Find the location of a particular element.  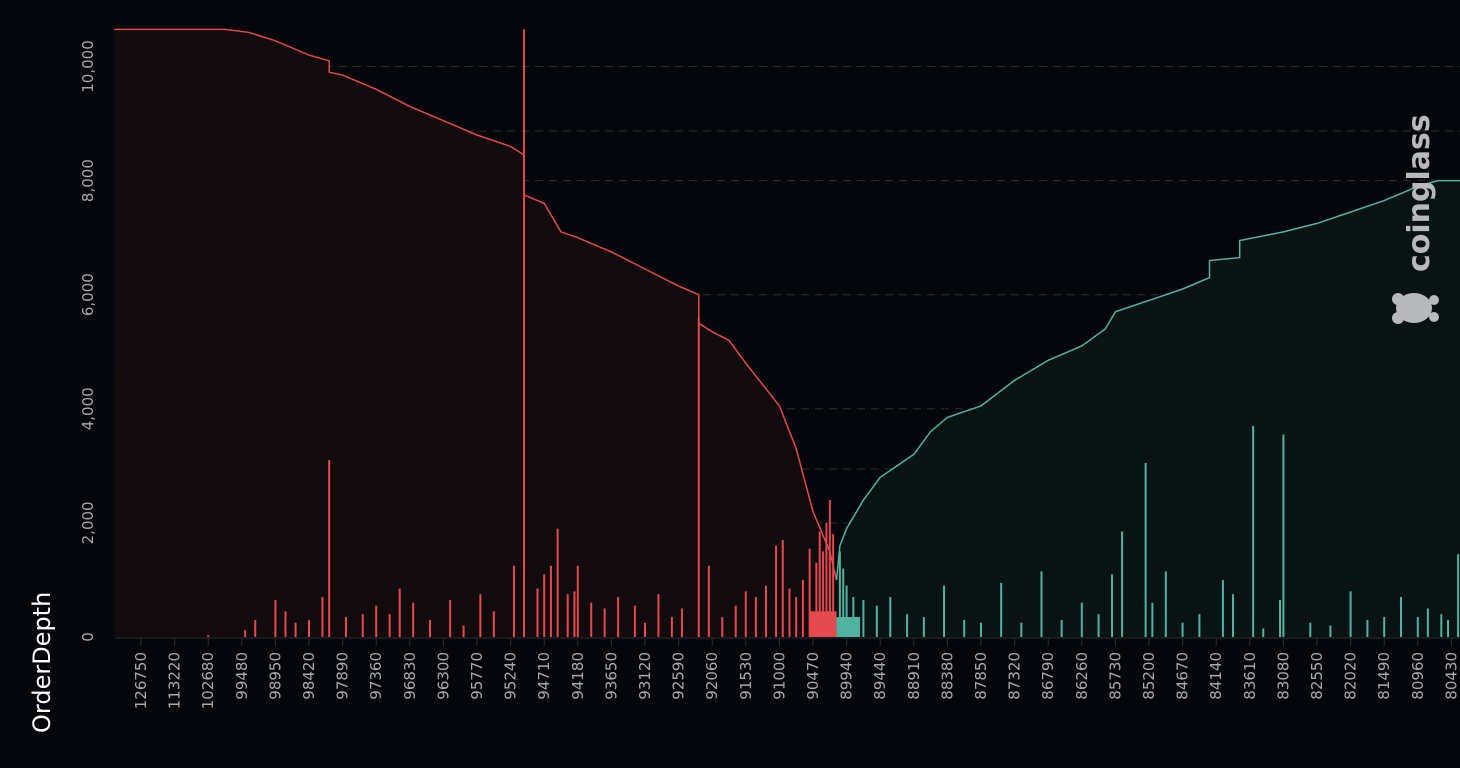

x-tick-label: 92590 is located at coordinates (679, 676).